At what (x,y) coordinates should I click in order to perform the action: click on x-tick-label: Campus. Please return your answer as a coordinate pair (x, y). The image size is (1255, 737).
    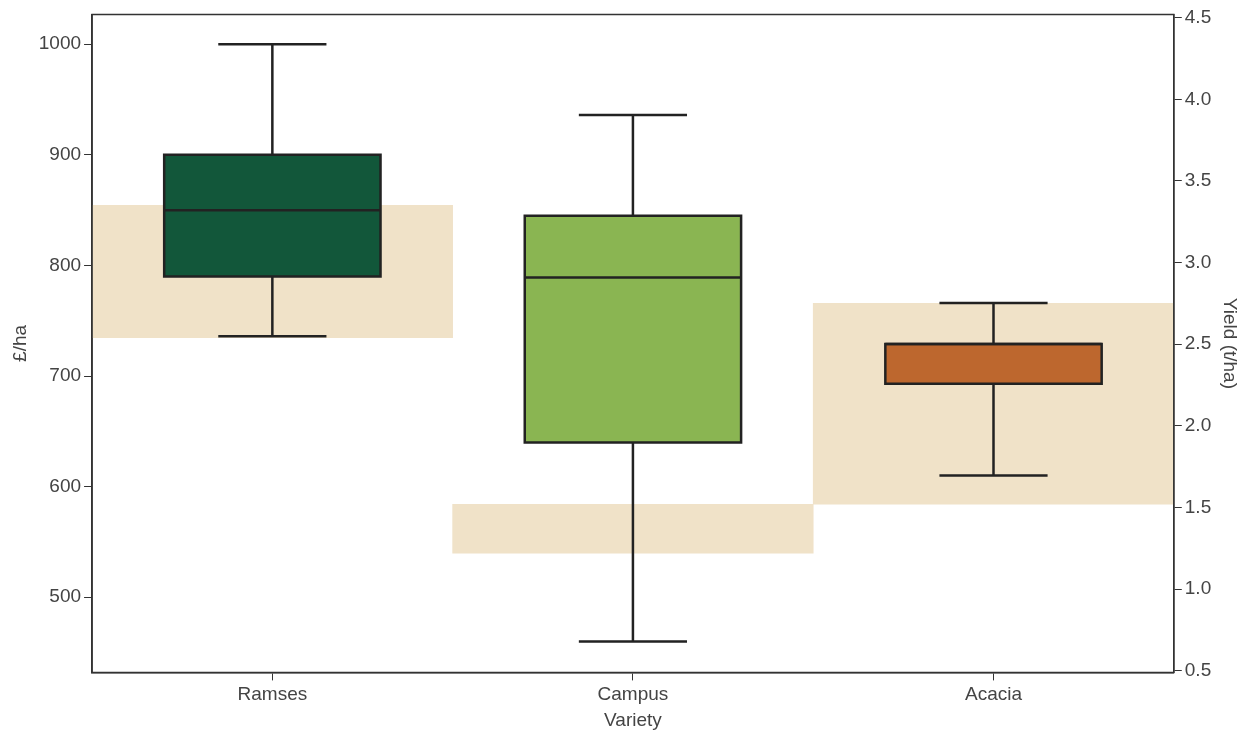
    Looking at the image, I should click on (633, 694).